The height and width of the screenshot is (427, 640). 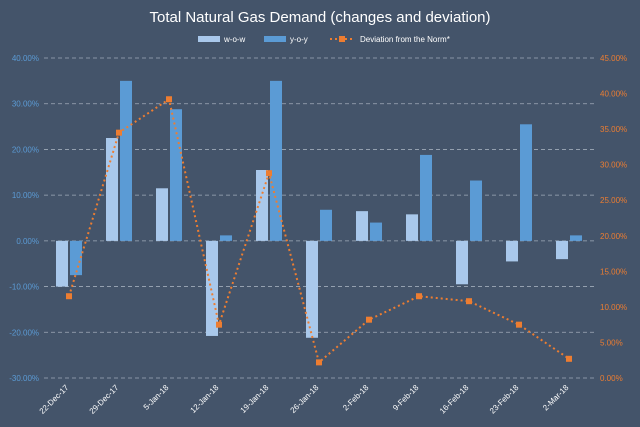 I want to click on right-tick-label: 45.00%, so click(x=613, y=58).